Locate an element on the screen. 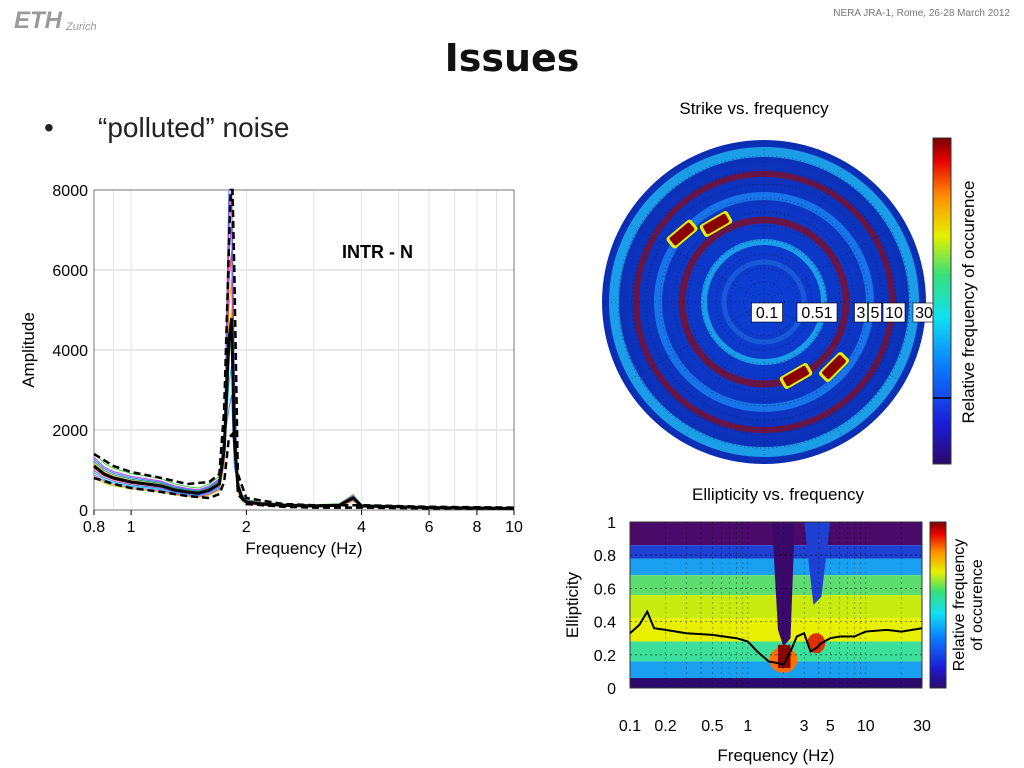  mean-spectrum-line is located at coordinates (304, 413).